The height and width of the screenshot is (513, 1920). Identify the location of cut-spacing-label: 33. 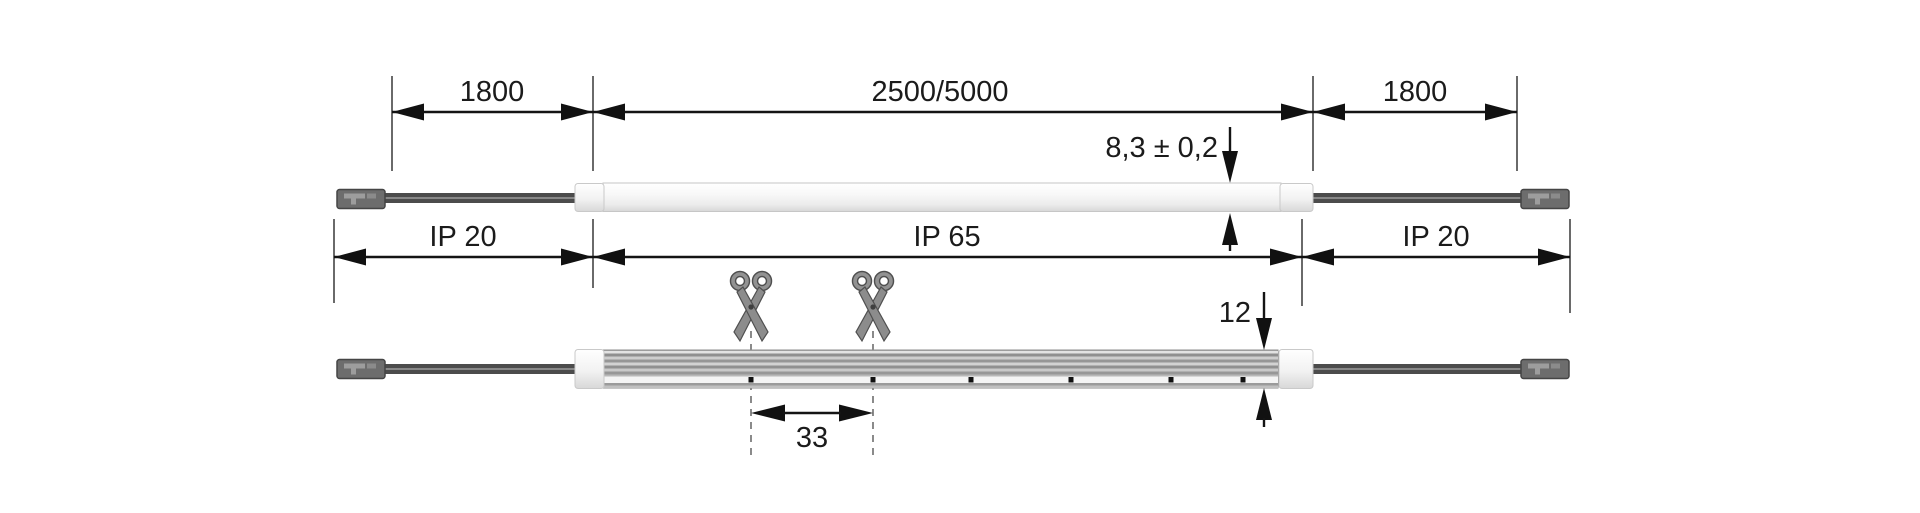
(812, 438).